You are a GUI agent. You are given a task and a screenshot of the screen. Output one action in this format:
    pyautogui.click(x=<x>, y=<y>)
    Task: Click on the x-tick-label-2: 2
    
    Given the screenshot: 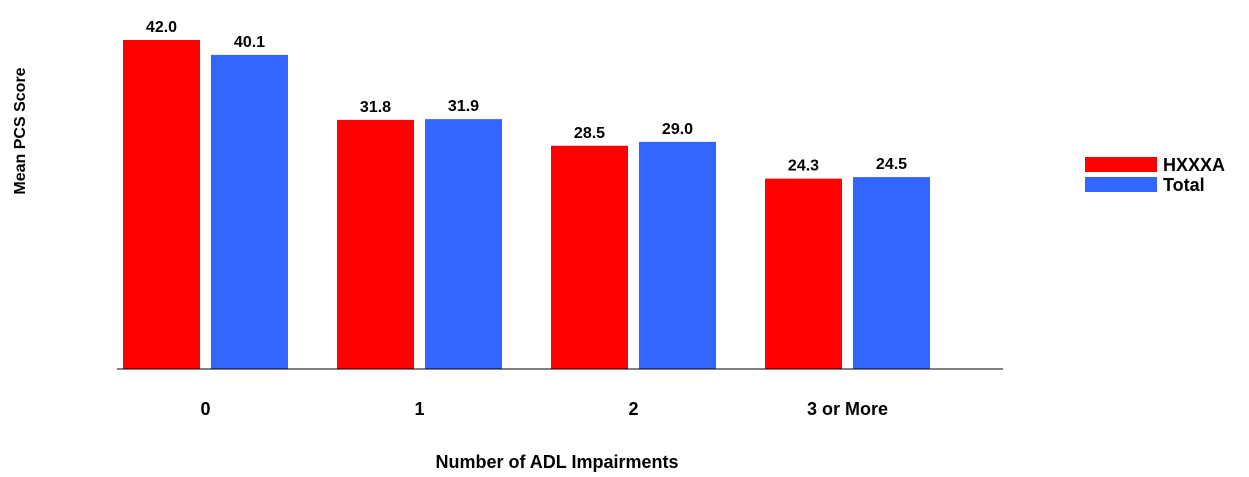 What is the action you would take?
    pyautogui.click(x=633, y=409)
    